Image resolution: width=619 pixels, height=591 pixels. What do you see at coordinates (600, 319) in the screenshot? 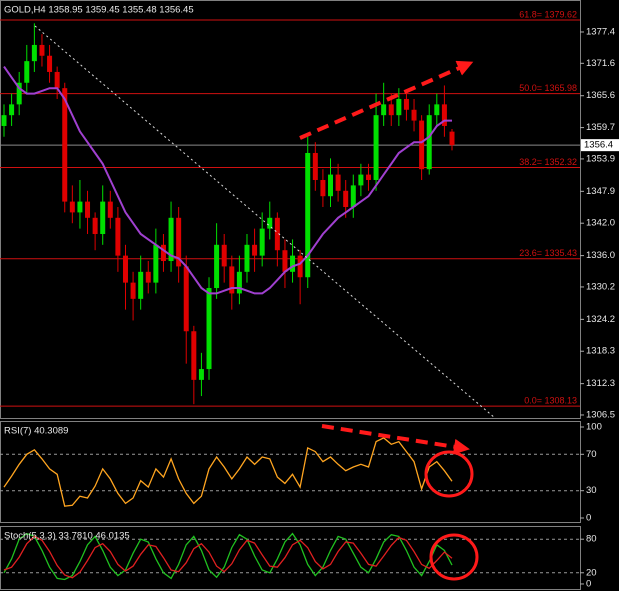
I see `y-tick-label: 1324.2` at bounding box center [600, 319].